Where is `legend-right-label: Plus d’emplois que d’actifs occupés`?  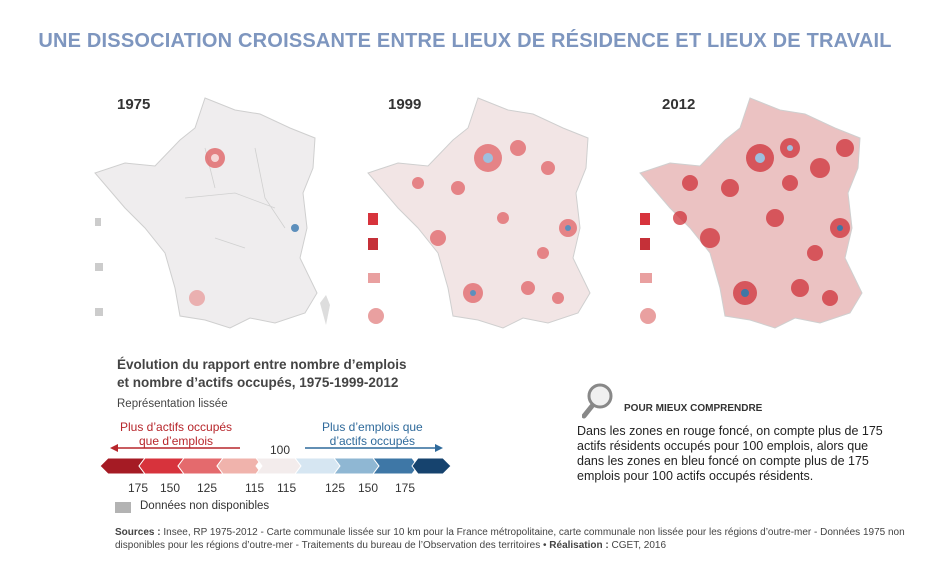 legend-right-label: Plus d’emplois que d’actifs occupés is located at coordinates (372, 434).